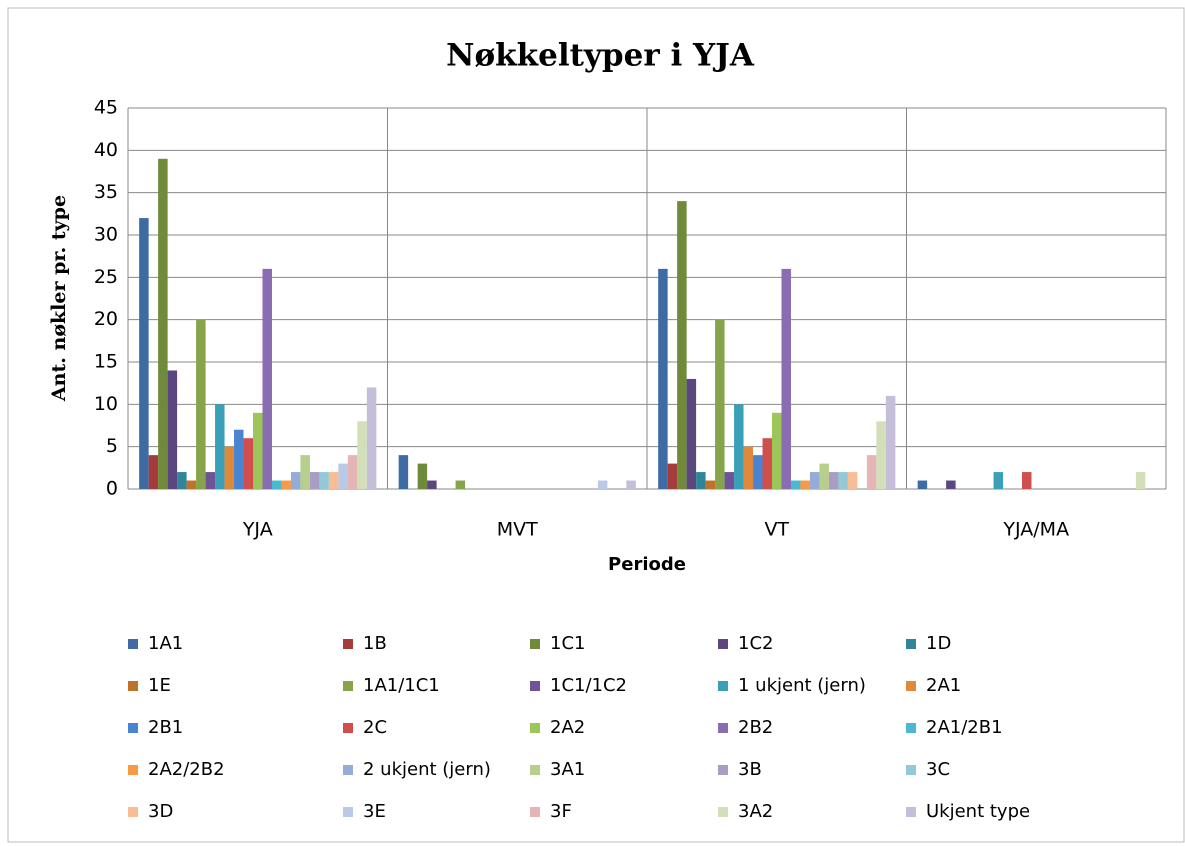  Describe the element at coordinates (106, 108) in the screenshot. I see `y-tick-label: 45` at that location.